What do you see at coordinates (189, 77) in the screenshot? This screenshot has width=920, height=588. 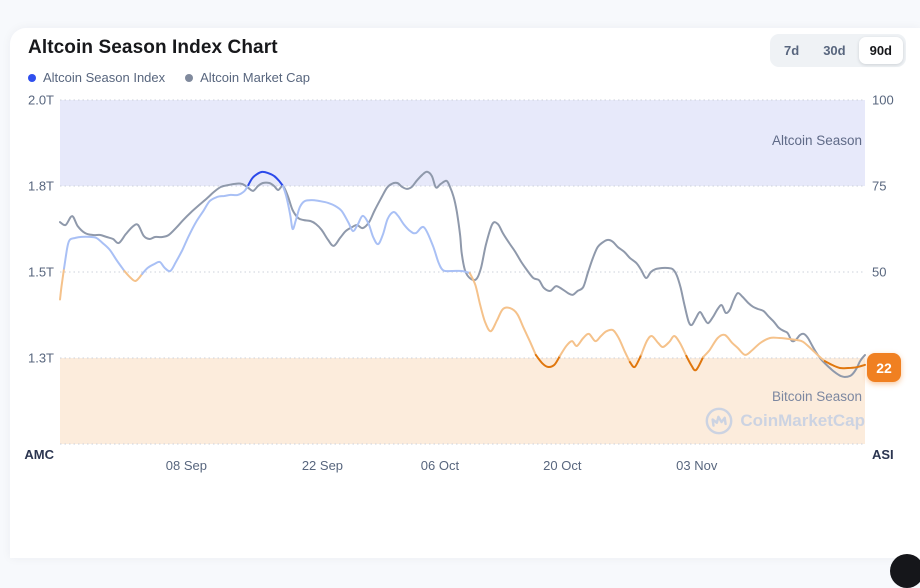 I see `legend-dot-gray-icon` at bounding box center [189, 77].